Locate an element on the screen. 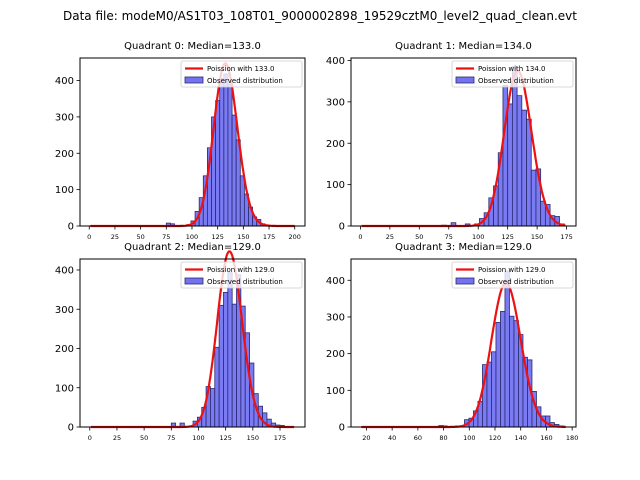 This screenshot has height=480, width=640. subplot-title: Quadrant 2: Median=129.0 is located at coordinates (192, 247).